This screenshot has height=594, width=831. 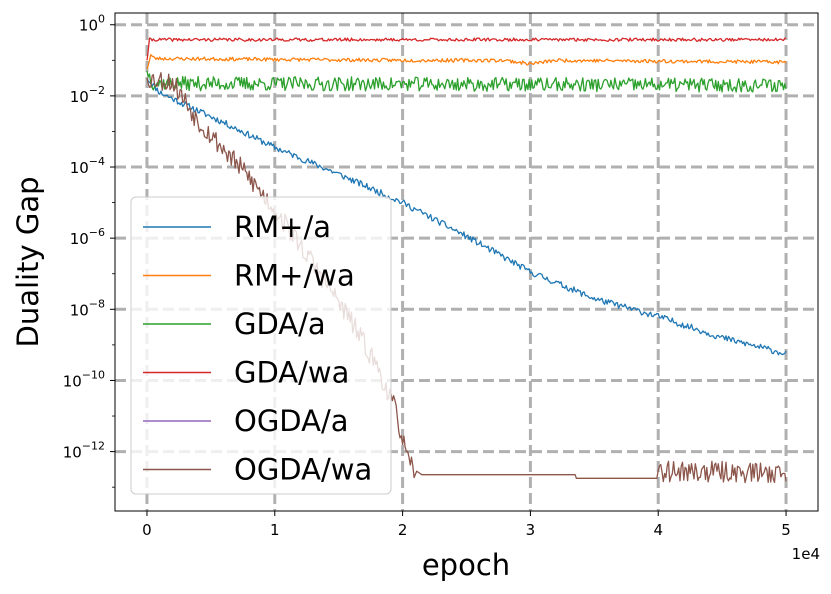 What do you see at coordinates (466, 525) in the screenshot?
I see `x-axis-ticks: 0 1 2 3 4 5` at bounding box center [466, 525].